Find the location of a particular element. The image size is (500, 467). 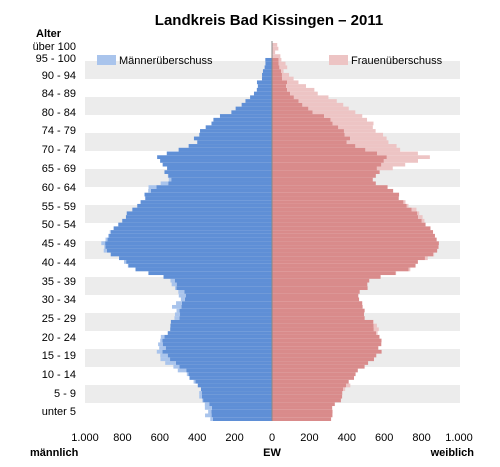

y-tick-label: 70 - 74 is located at coordinates (59, 150).